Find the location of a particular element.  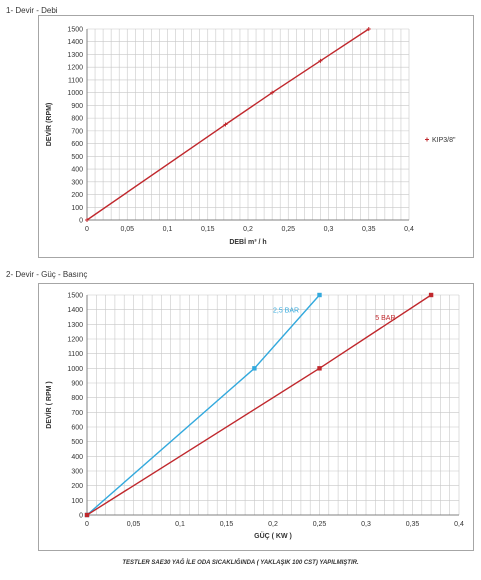

legend-entry: KIP3/8" is located at coordinates (444, 140).